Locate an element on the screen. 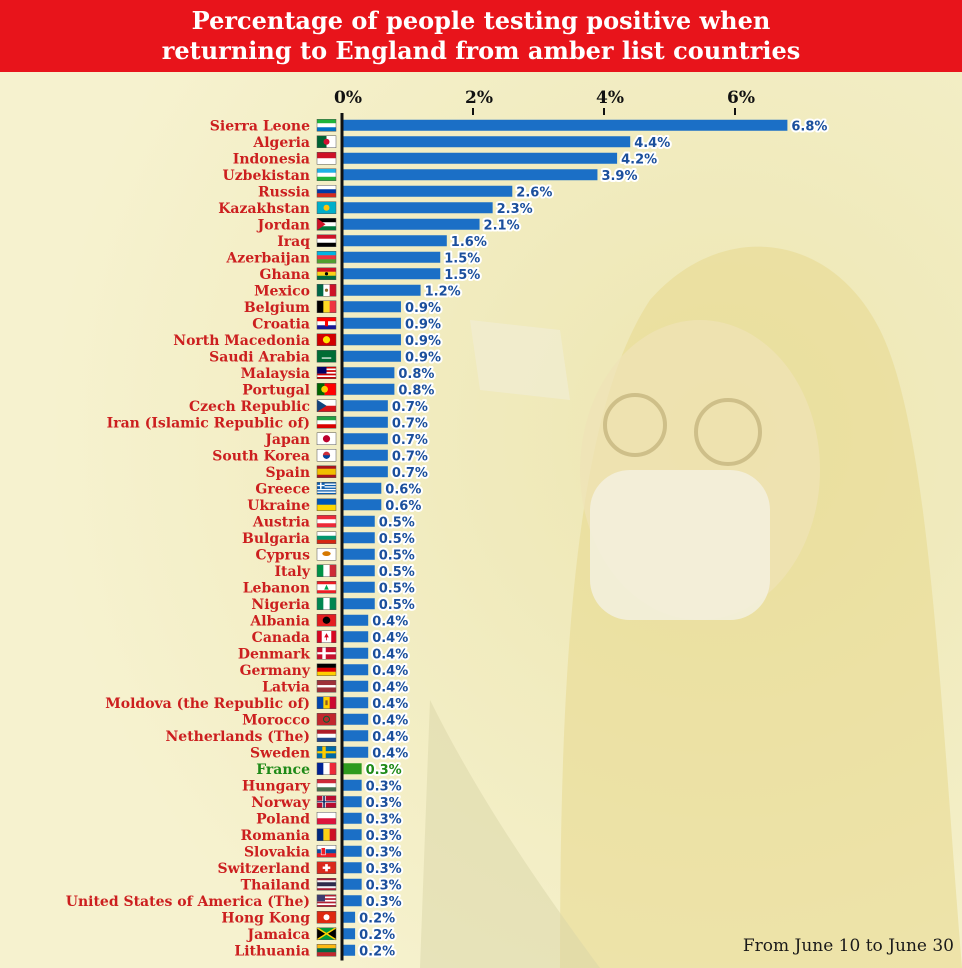 Image resolution: width=962 pixels, height=968 pixels. bar-row-south-korea: South Korea 0.7%0.7% is located at coordinates (321, 456).